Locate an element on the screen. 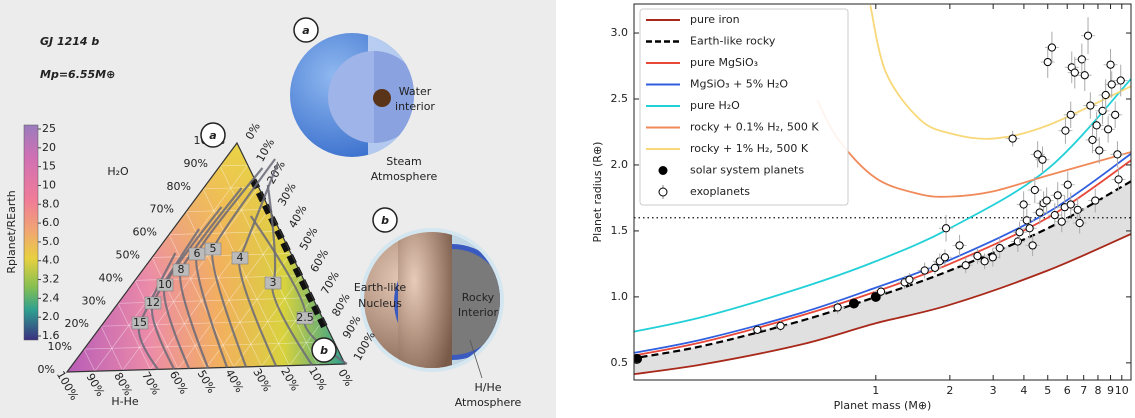  ternary-outline is located at coordinates (205, 257).